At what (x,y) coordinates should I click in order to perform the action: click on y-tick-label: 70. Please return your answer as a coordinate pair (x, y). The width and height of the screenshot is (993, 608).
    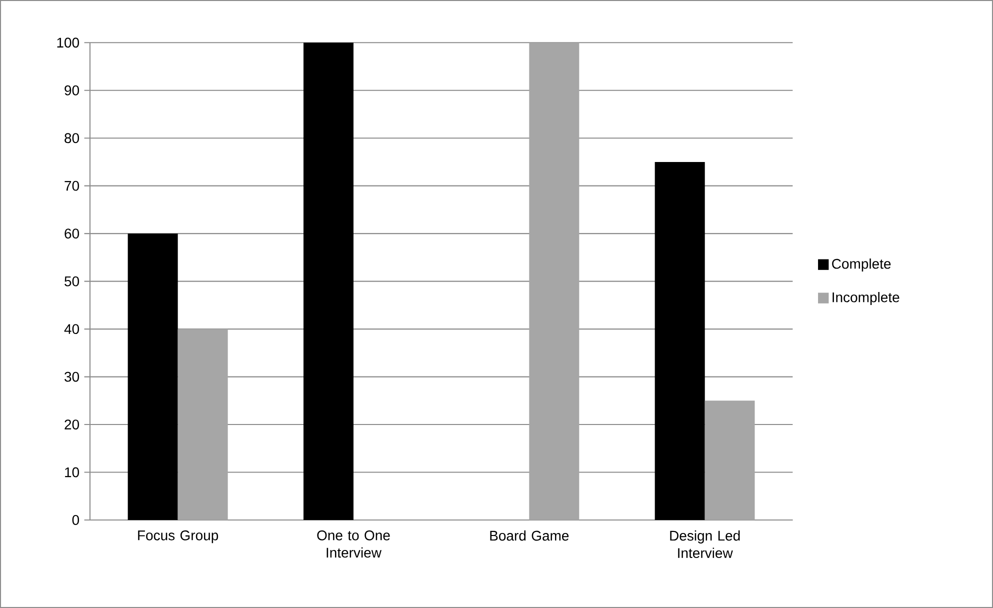
    Looking at the image, I should click on (72, 185).